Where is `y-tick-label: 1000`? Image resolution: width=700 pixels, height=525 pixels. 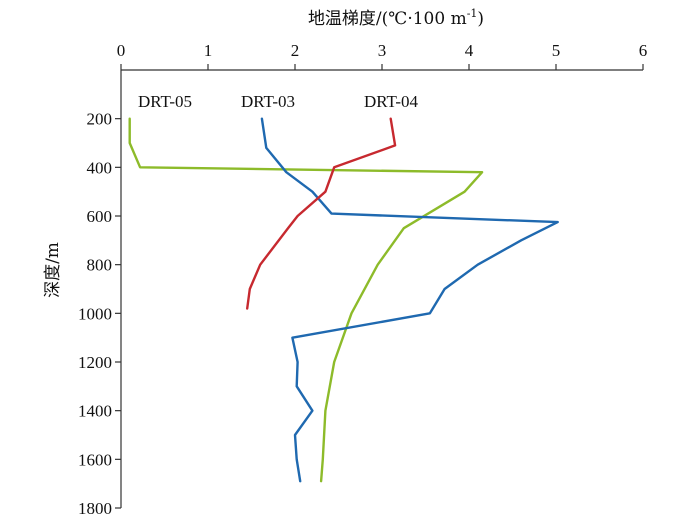
y-tick-label: 1000 is located at coordinates (95, 313).